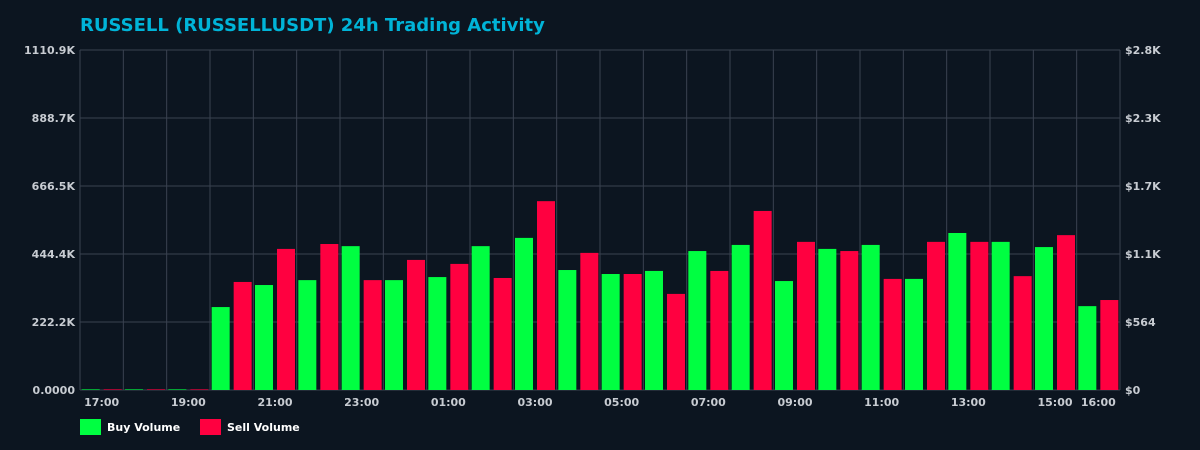  Describe the element at coordinates (54, 390) in the screenshot. I see `y-tick-label: 0.0000` at that location.